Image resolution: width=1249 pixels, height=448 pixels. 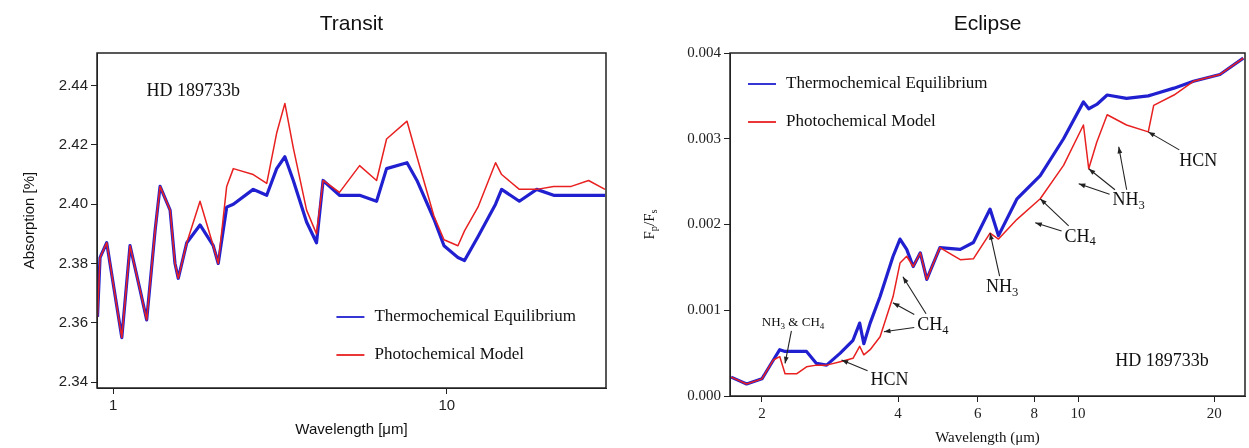 What do you see at coordinates (650, 224) in the screenshot?
I see `y-axis-title: Fp/Fs` at bounding box center [650, 224].